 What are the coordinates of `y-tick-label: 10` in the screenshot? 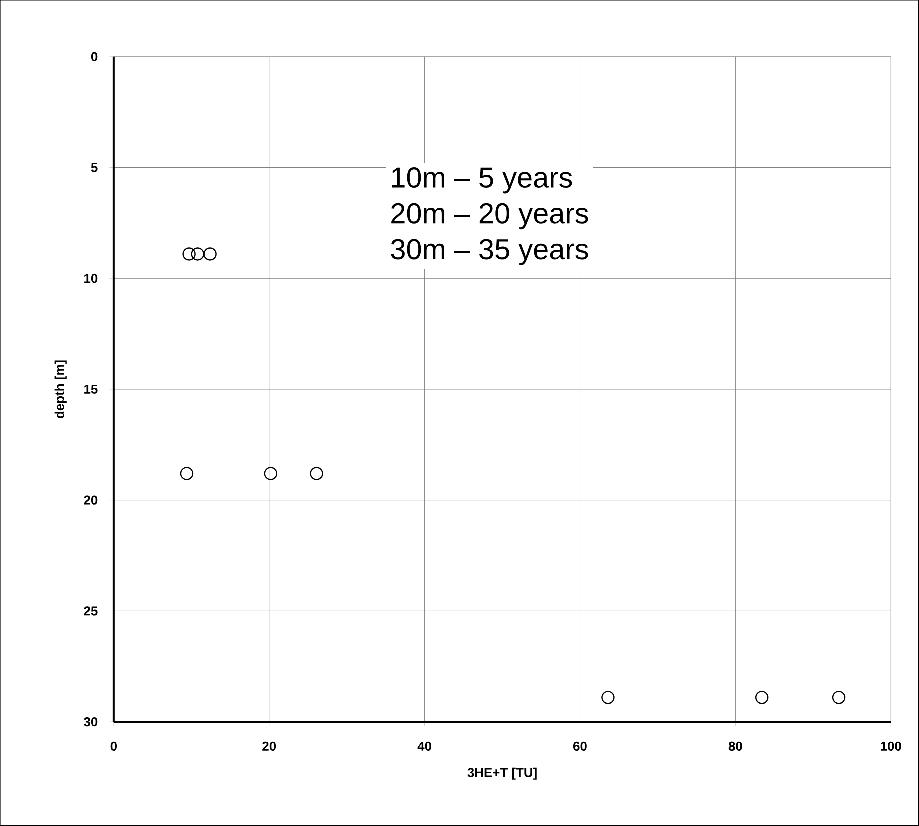 It's located at (91, 279).